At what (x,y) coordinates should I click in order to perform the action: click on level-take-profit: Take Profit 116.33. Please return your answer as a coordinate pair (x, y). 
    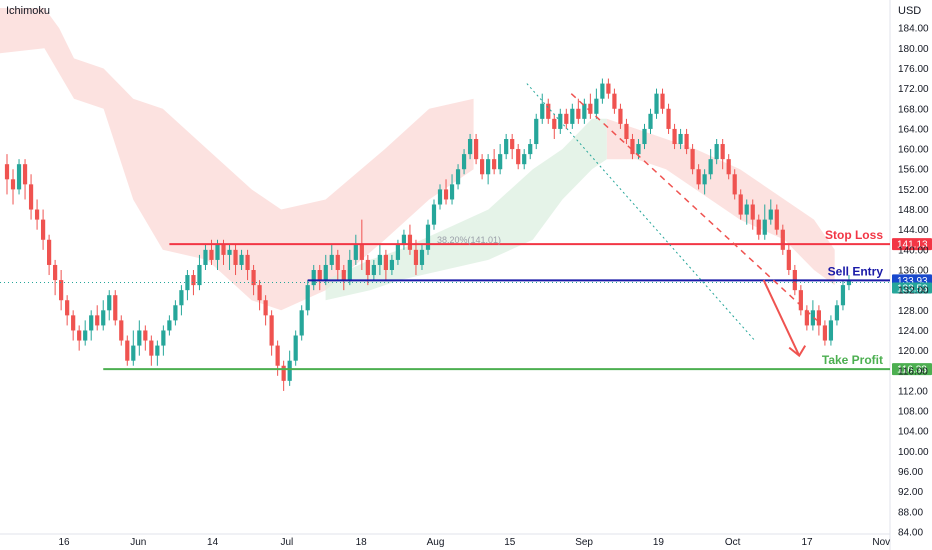
    Looking at the image, I should click on (517, 364).